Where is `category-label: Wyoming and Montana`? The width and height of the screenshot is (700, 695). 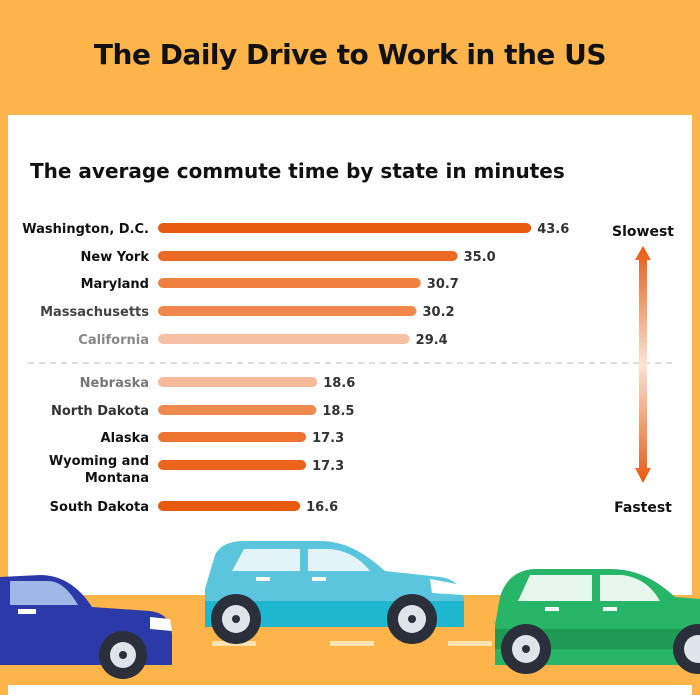
category-label: Wyoming and Montana is located at coordinates (99, 470).